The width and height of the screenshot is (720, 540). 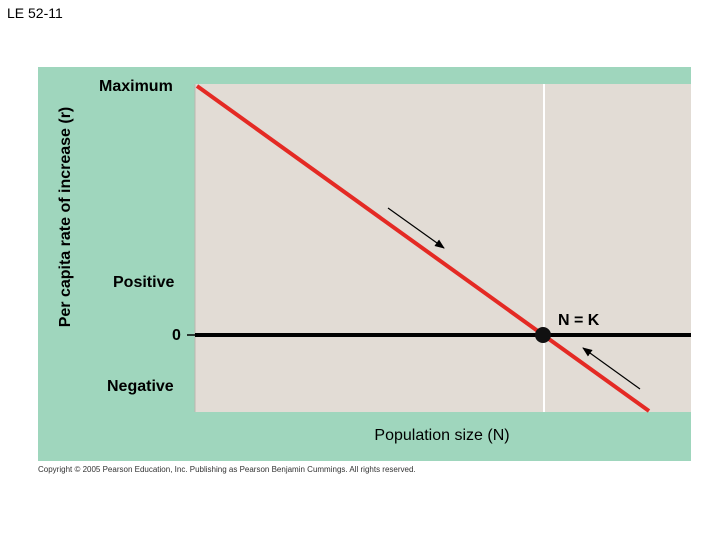 What do you see at coordinates (543, 335) in the screenshot?
I see `equilibrium-point` at bounding box center [543, 335].